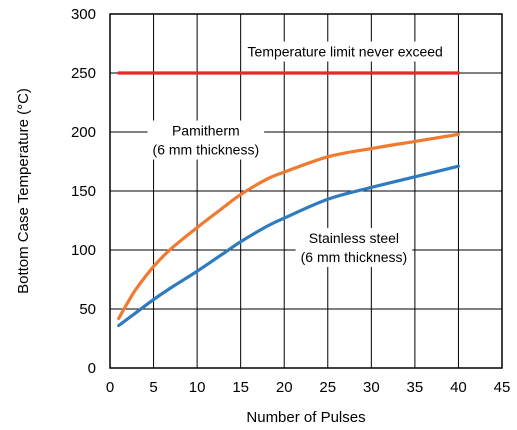  Describe the element at coordinates (83, 14) in the screenshot. I see `y-tick-label: 300` at that location.